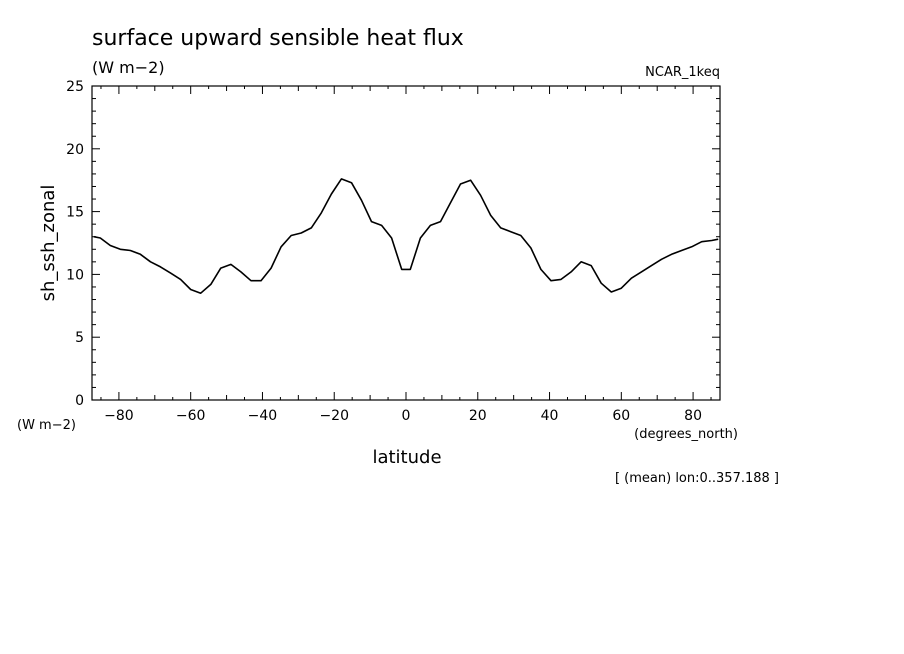 Image resolution: width=904 pixels, height=654 pixels. Describe the element at coordinates (191, 416) in the screenshot. I see `x-tick-label: −60` at that location.